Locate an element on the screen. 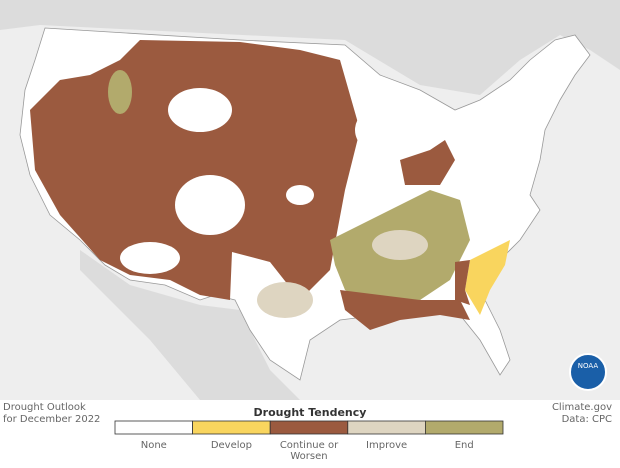  develop-area is located at coordinates (487, 277).